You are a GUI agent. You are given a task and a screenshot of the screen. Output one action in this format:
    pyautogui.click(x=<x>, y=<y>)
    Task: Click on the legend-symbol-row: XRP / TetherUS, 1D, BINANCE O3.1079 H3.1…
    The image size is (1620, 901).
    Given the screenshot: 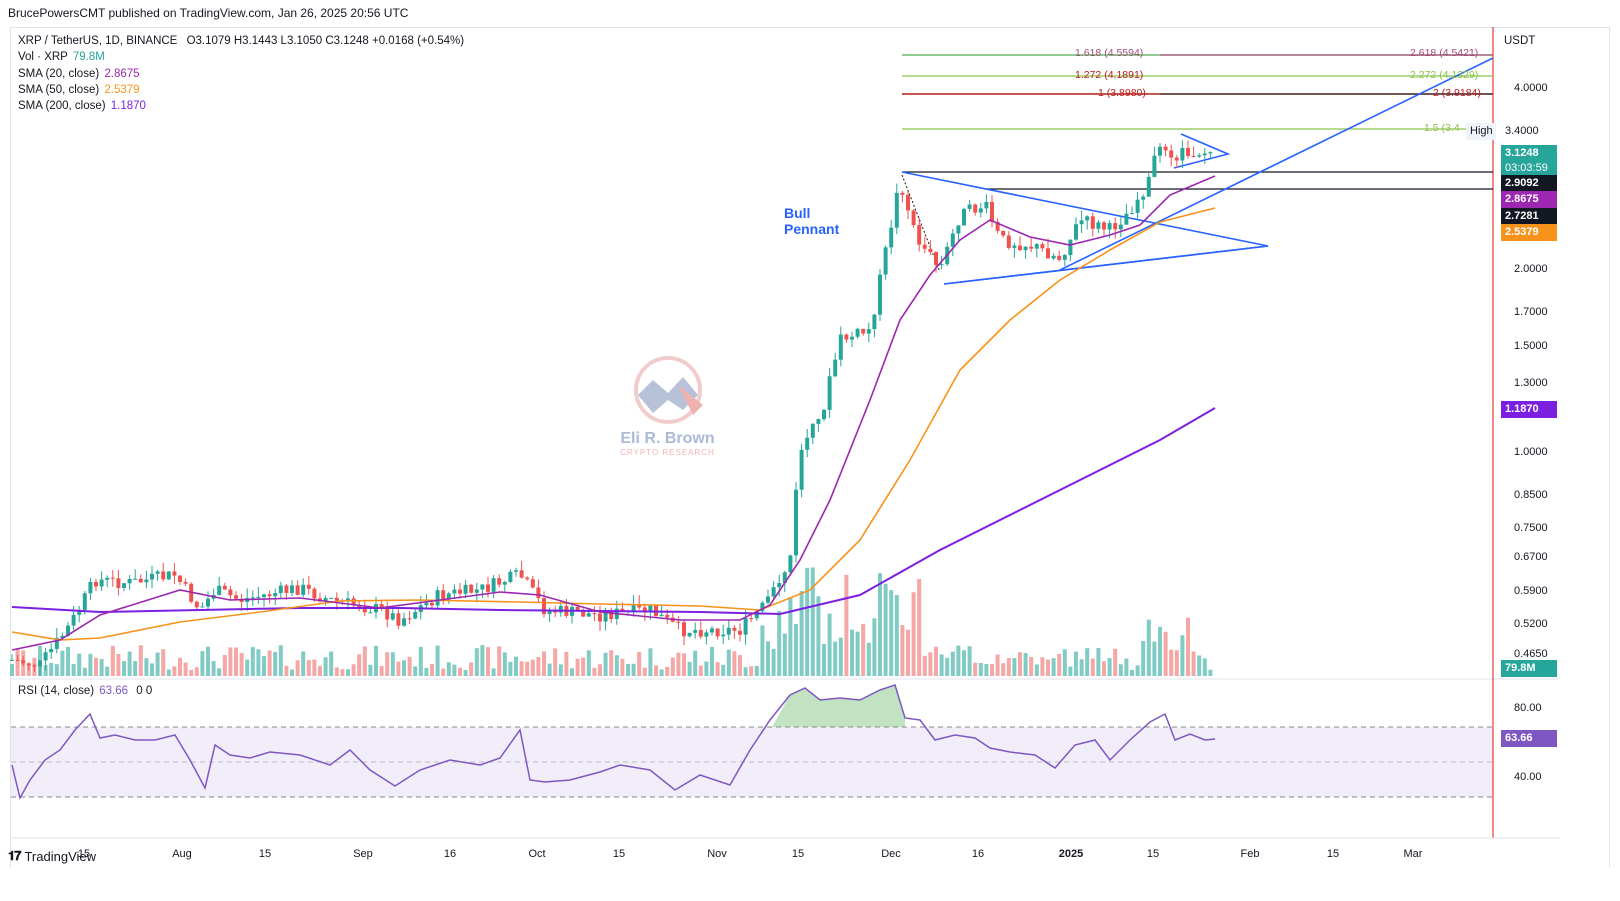 What is the action you would take?
    pyautogui.click(x=241, y=41)
    